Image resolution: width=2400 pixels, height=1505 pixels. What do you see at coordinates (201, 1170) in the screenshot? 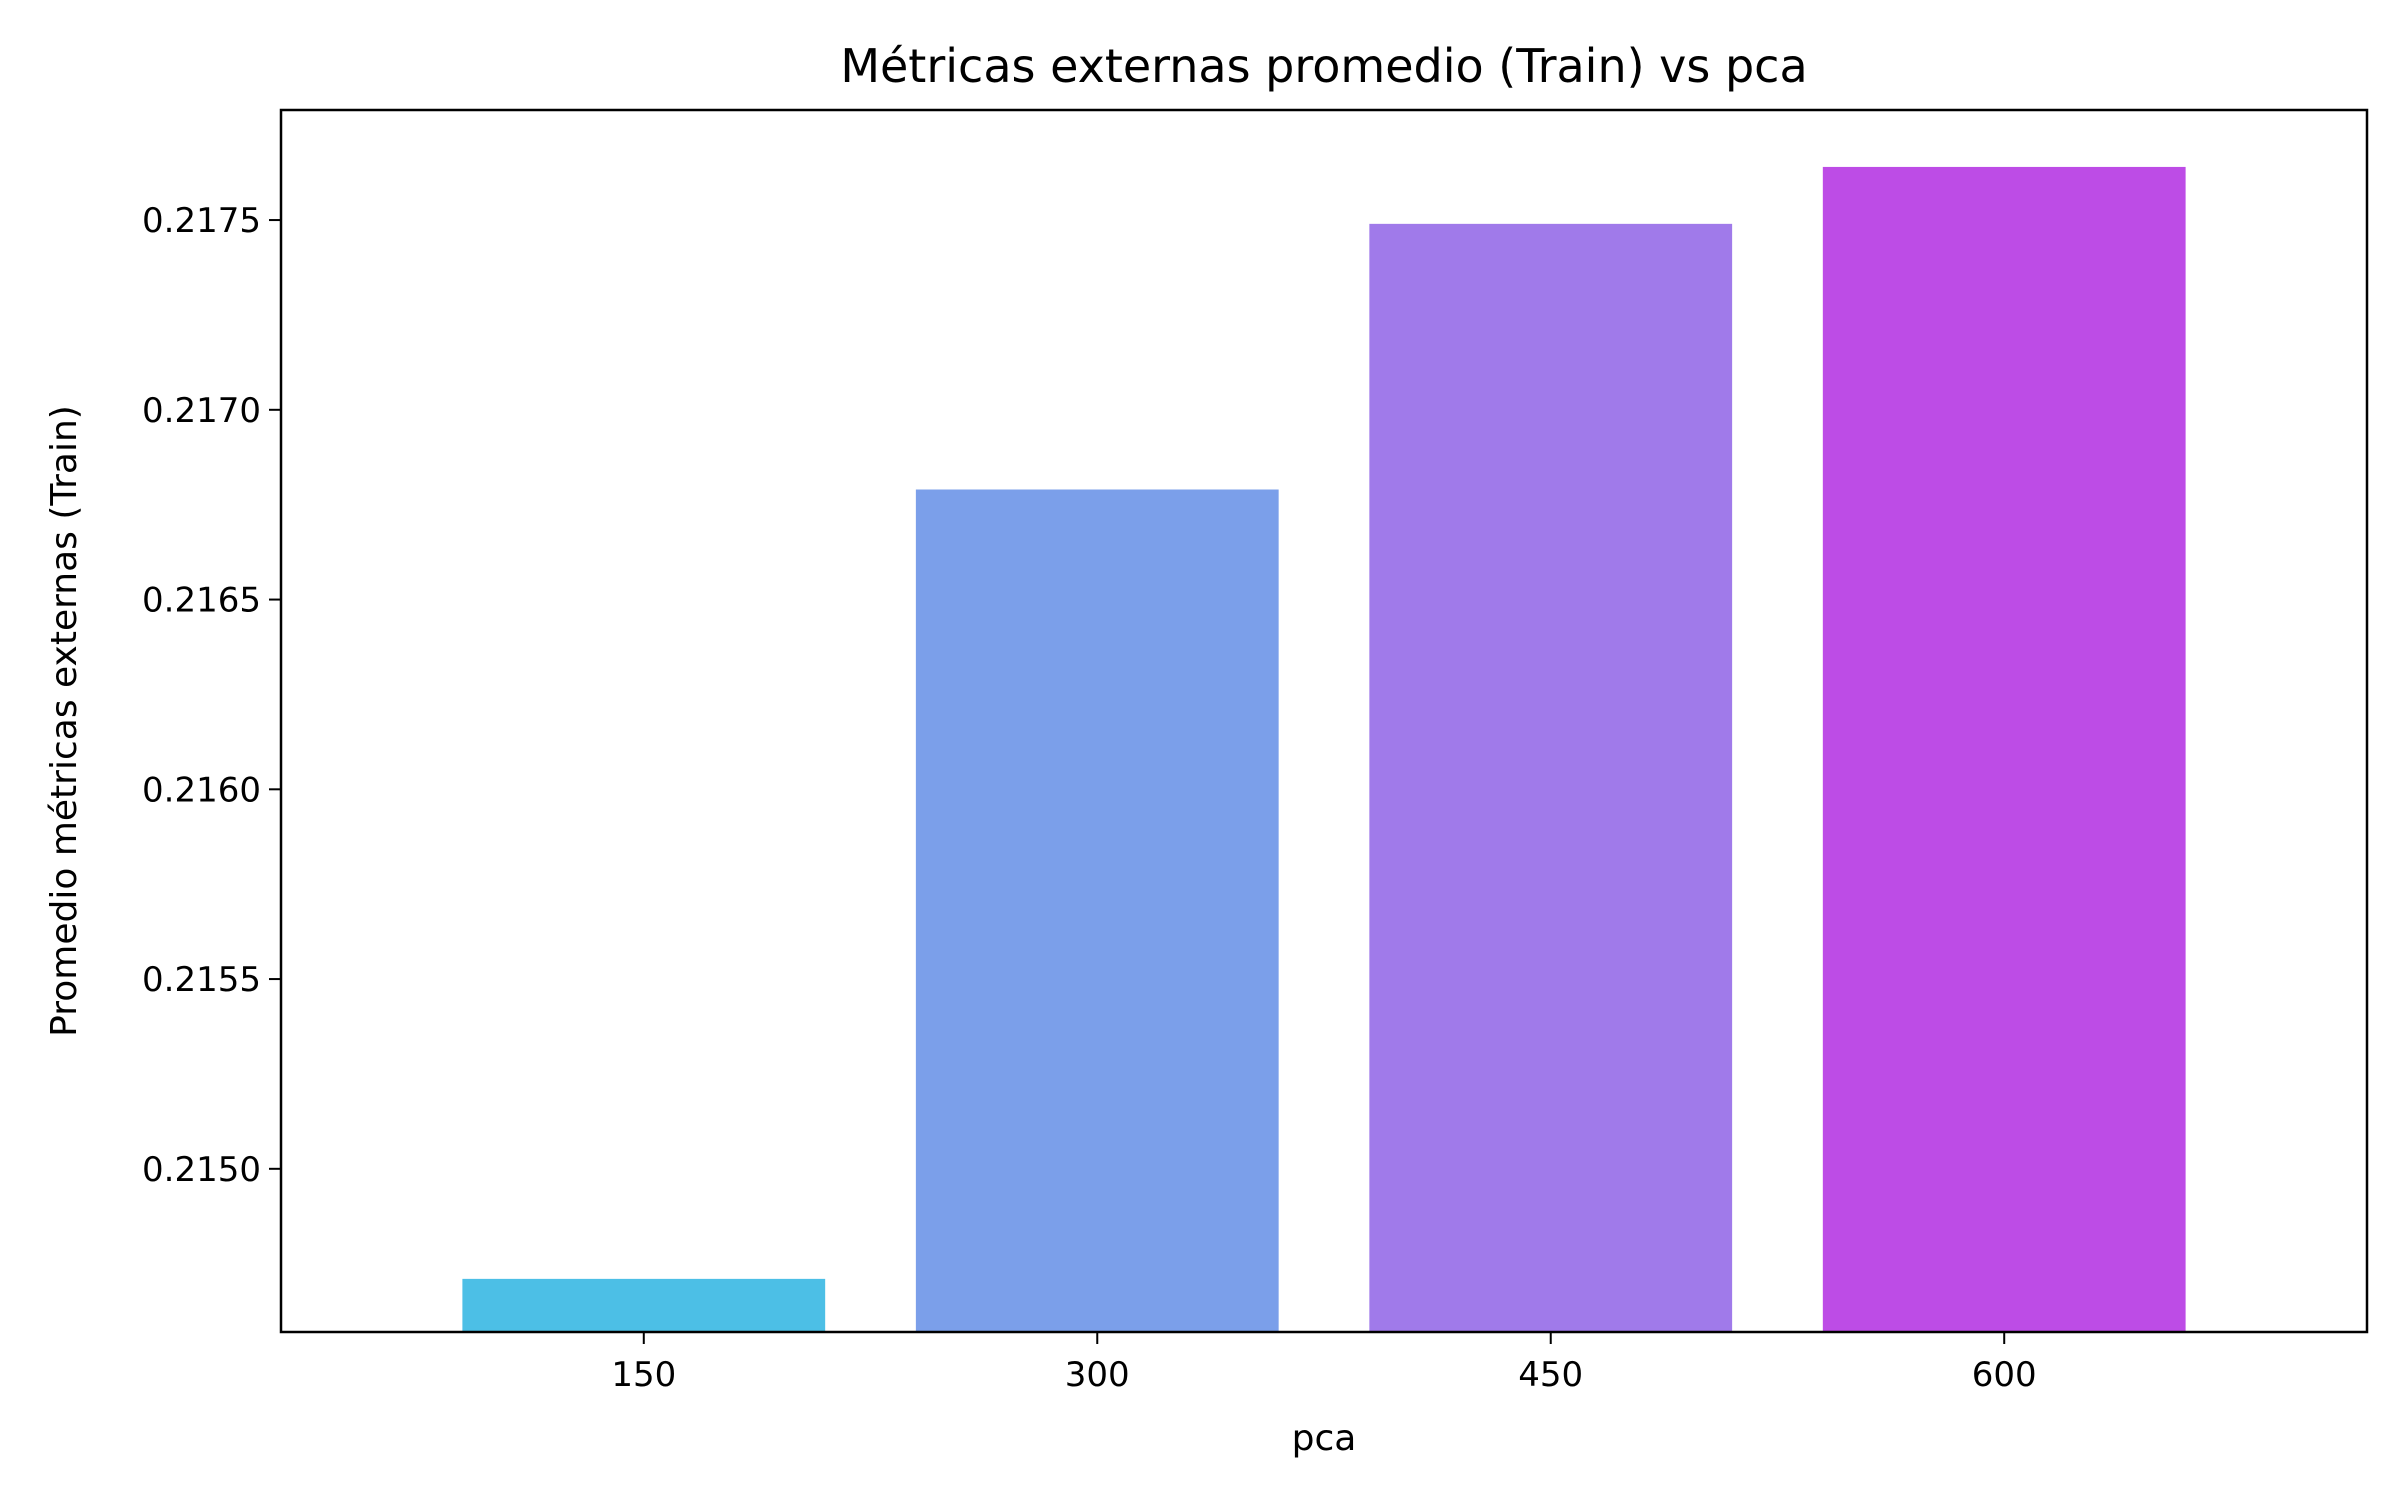
I see `y-tick-label-0.2150: 0.2150` at bounding box center [201, 1170].